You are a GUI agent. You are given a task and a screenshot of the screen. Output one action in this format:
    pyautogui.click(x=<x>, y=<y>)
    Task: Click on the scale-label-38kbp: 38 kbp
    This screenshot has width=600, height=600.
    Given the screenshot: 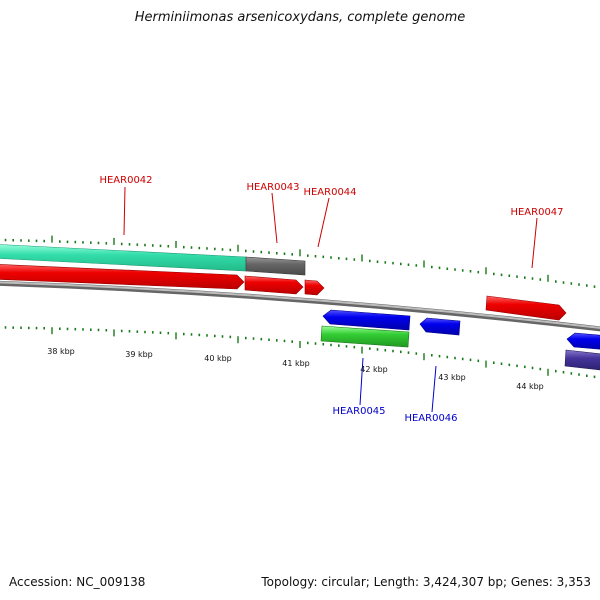 What is the action you would take?
    pyautogui.click(x=61, y=351)
    